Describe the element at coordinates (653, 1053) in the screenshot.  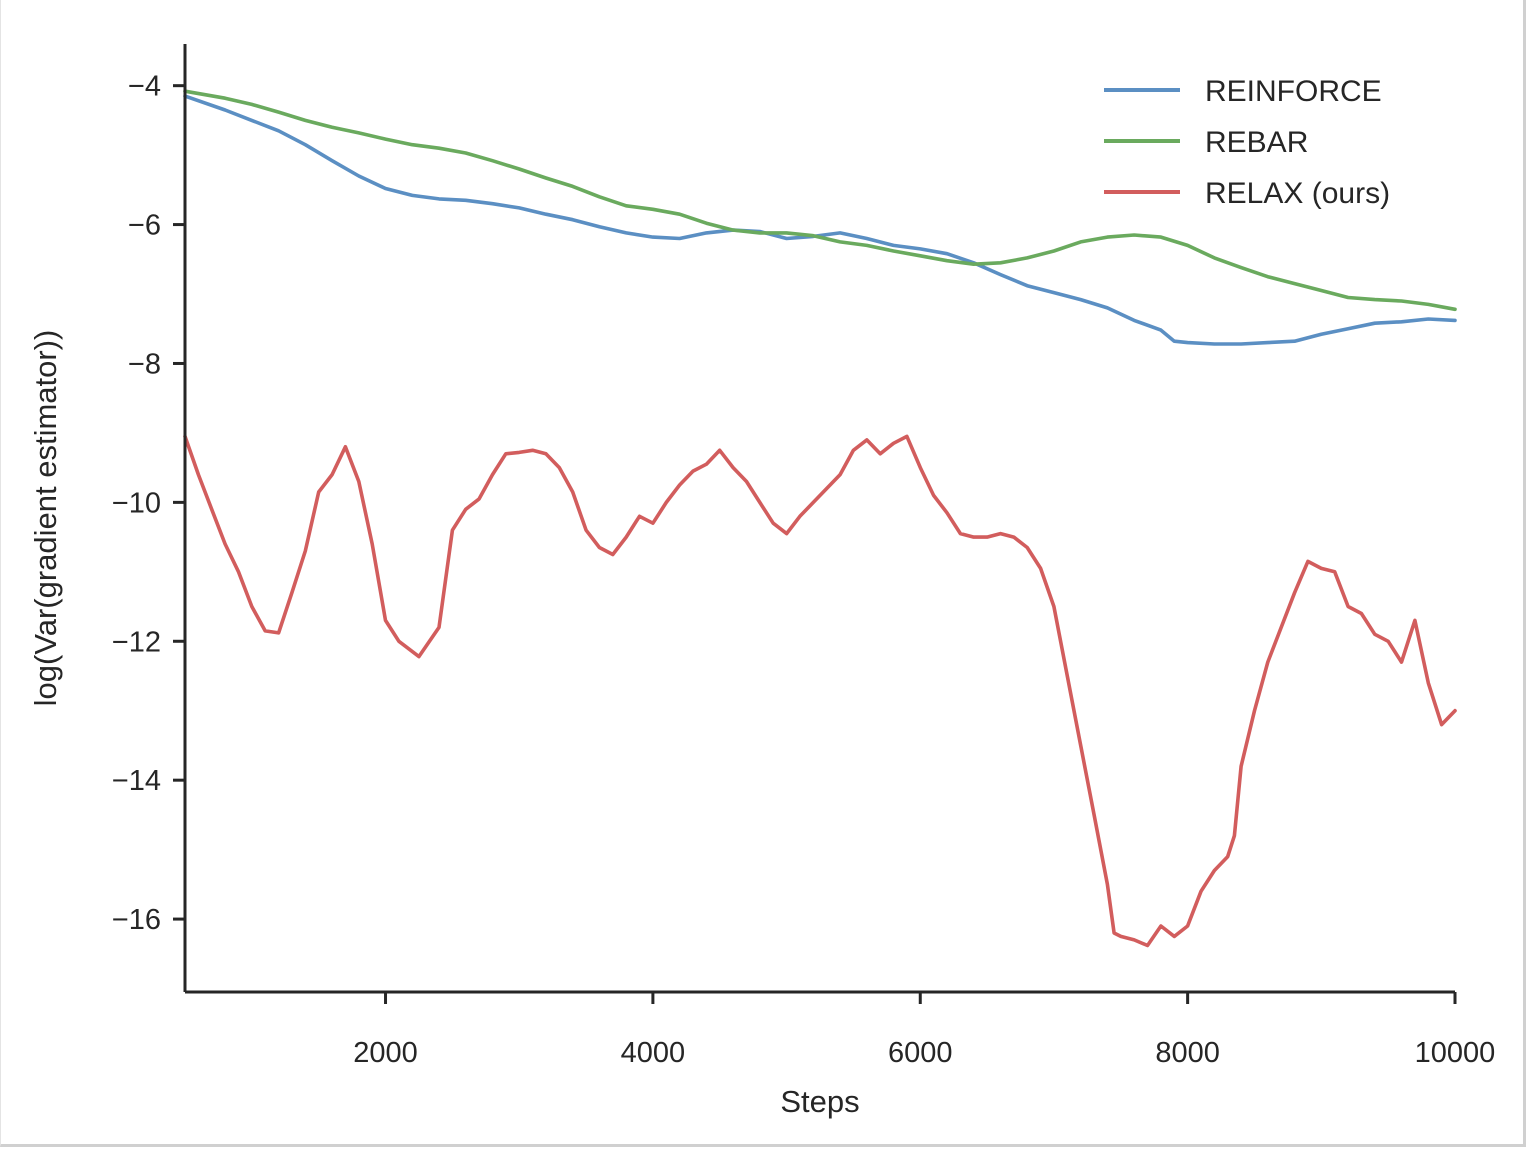
I see `x-tick-label: 4000` at that location.